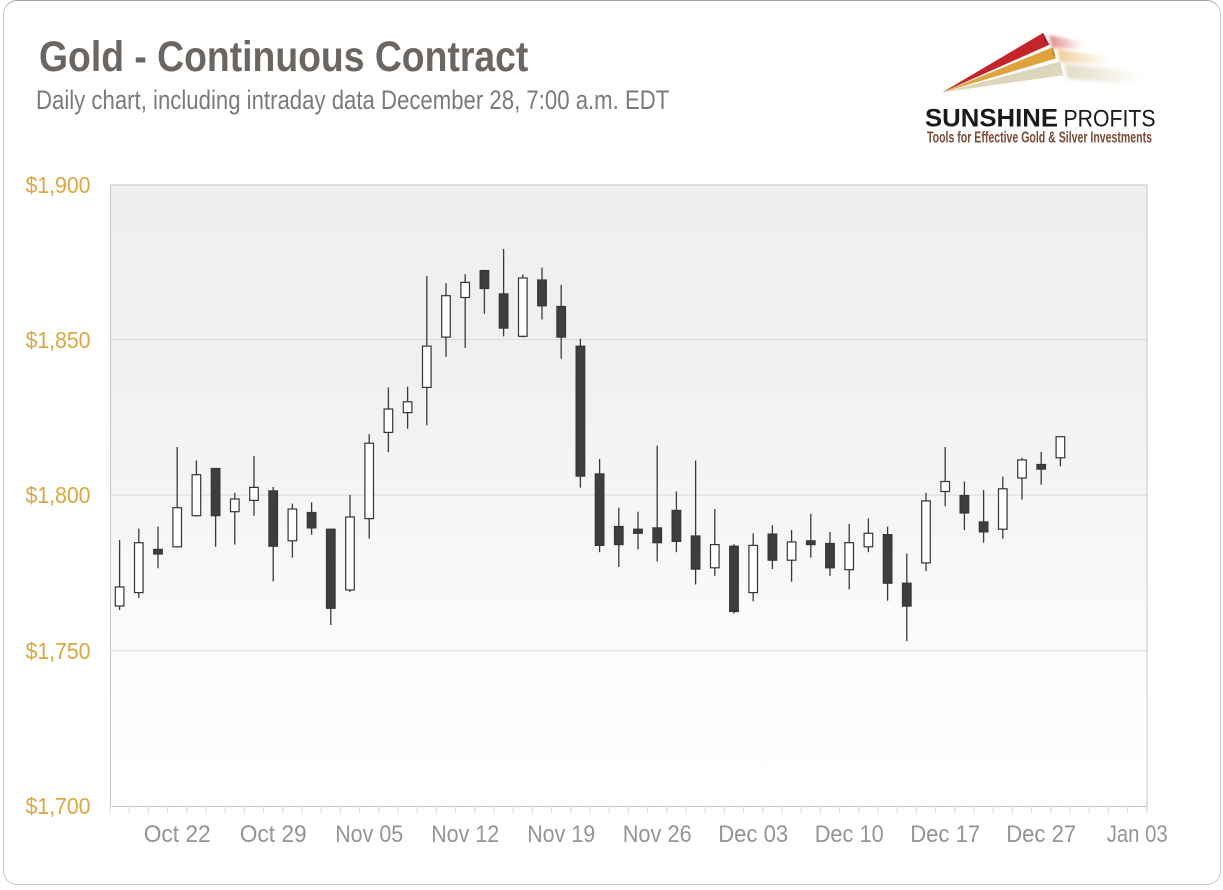 Image resolution: width=1223 pixels, height=890 pixels. Describe the element at coordinates (991, 118) in the screenshot. I see `svg-text: SUNSHINE` at that location.